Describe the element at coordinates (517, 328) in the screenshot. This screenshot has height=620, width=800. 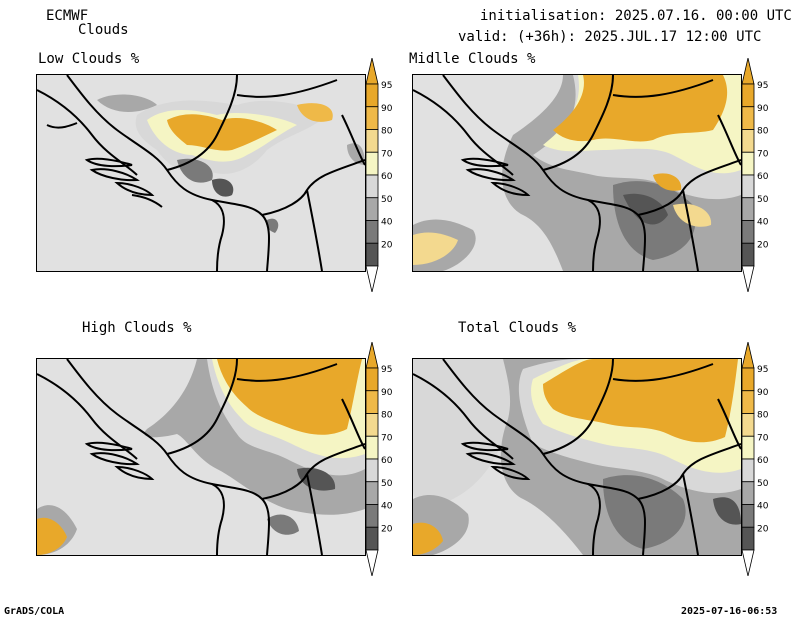
I see `panel-title-total: Total Clouds %` at that location.